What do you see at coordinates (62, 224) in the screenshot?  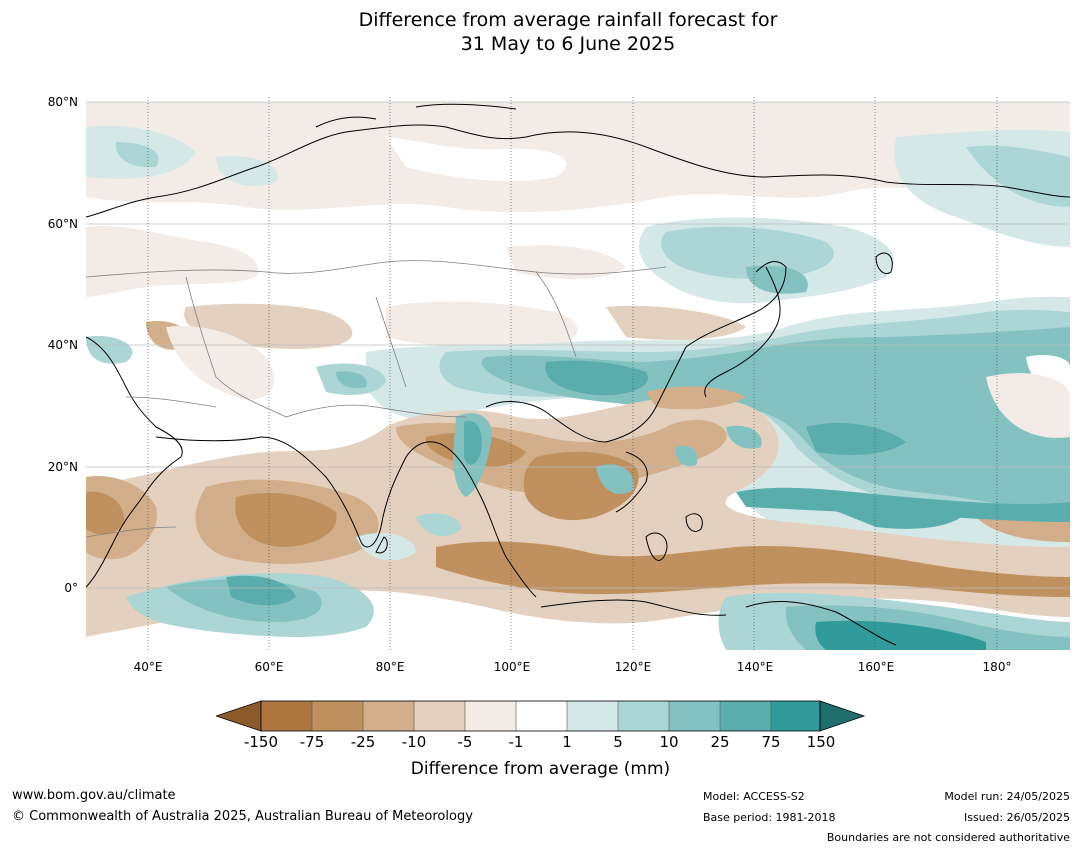 I see `lat-label-60n: 60°N` at bounding box center [62, 224].